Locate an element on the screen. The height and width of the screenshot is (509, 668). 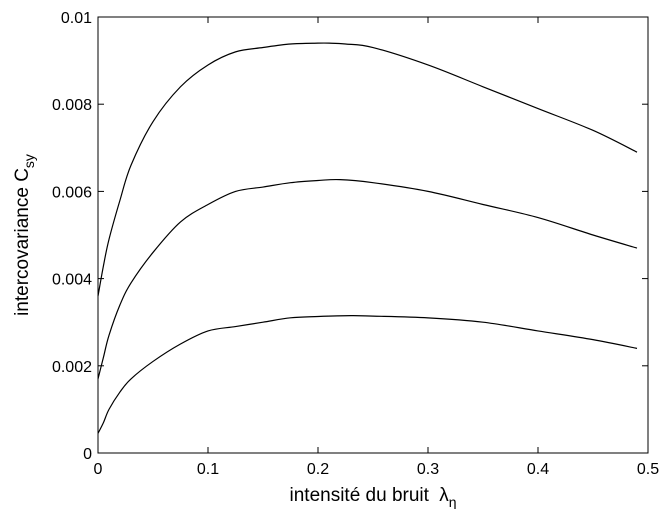
y-axis-label: intercovariance Csy is located at coordinates (24, 235).